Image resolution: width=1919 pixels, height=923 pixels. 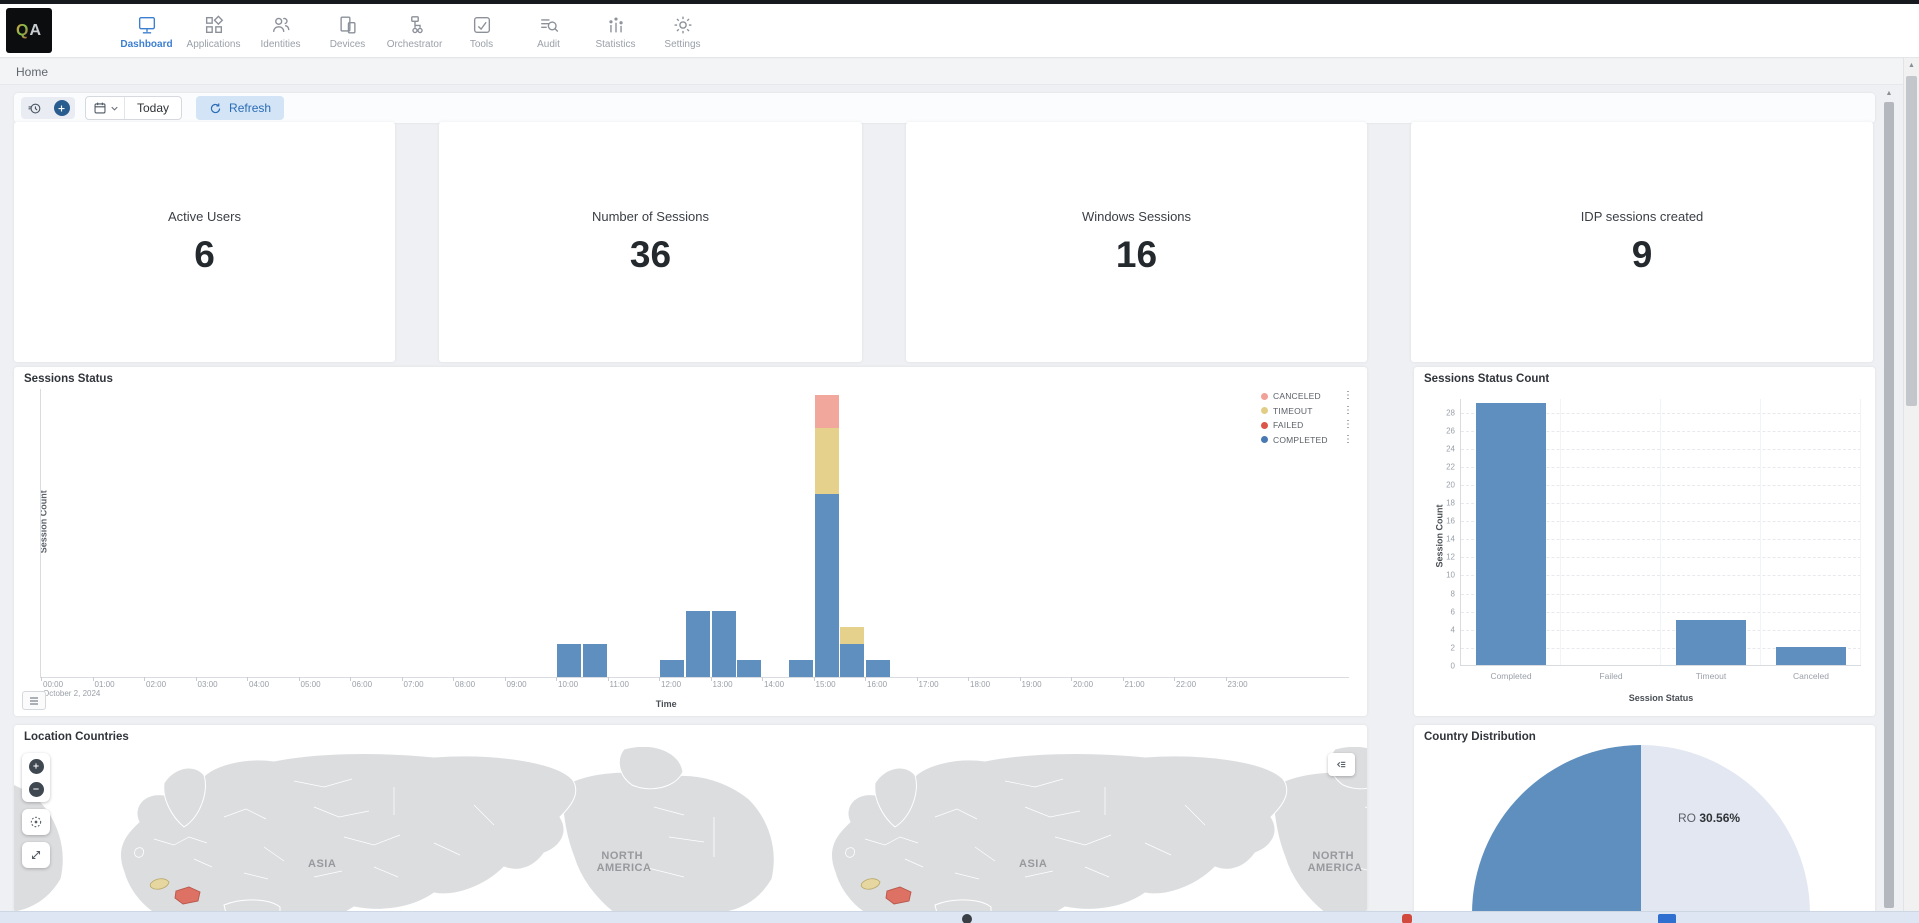 What do you see at coordinates (682, 25) in the screenshot?
I see `settings-icon` at bounding box center [682, 25].